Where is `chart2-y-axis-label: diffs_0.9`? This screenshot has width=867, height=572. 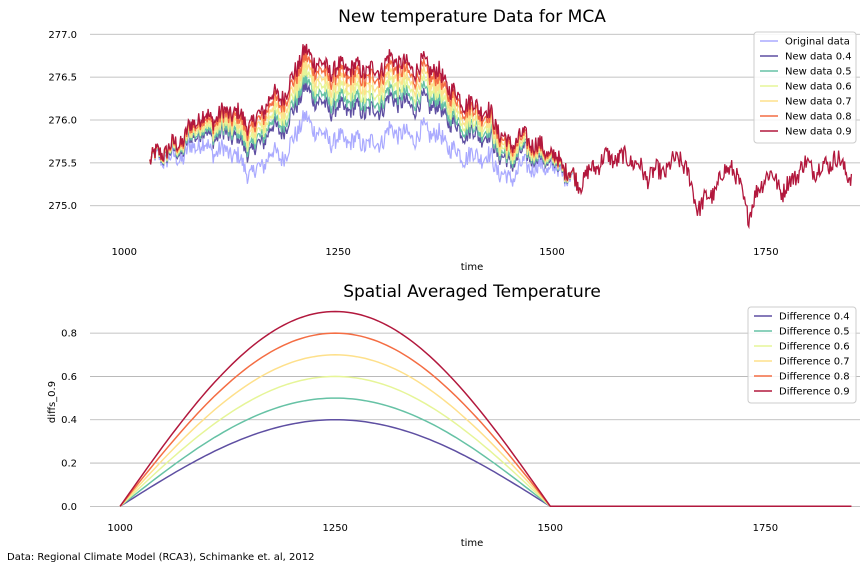 chart2-y-axis-label: diffs_0.9 is located at coordinates (52, 402).